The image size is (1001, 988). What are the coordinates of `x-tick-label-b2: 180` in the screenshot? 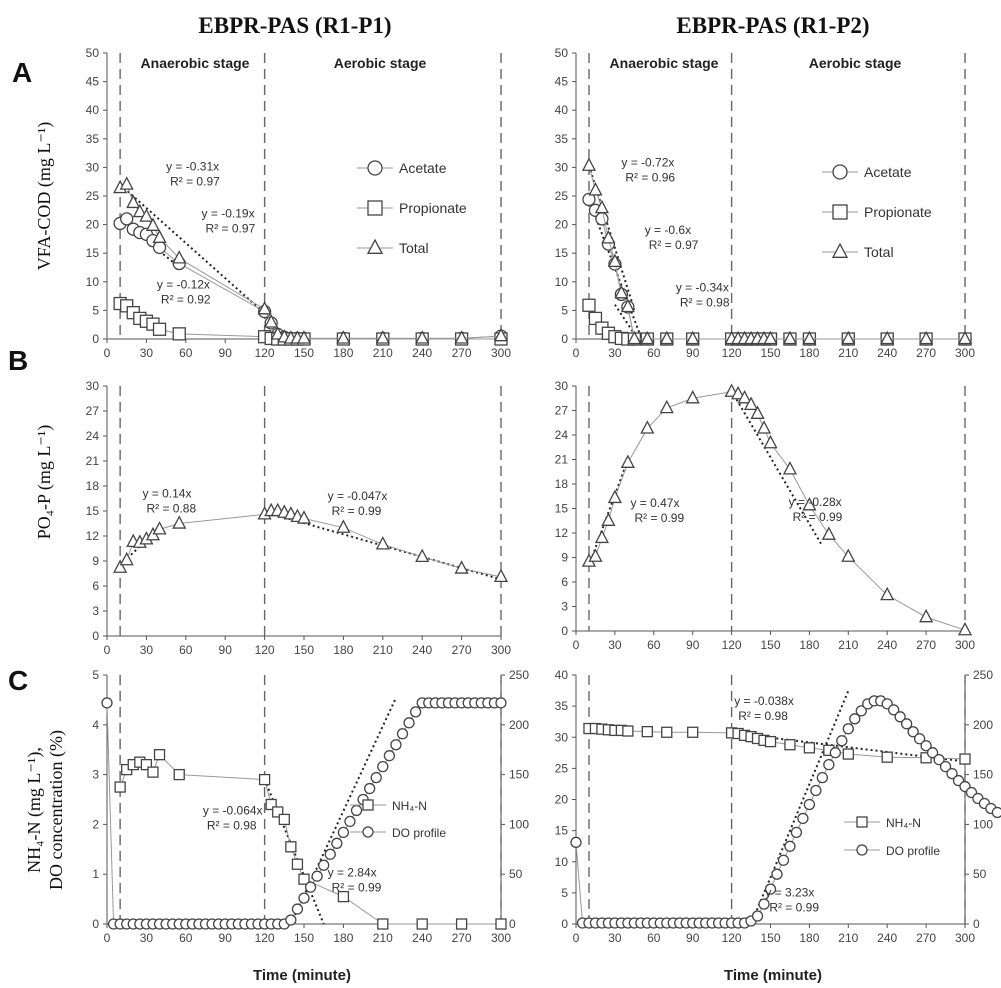 It's located at (809, 645).